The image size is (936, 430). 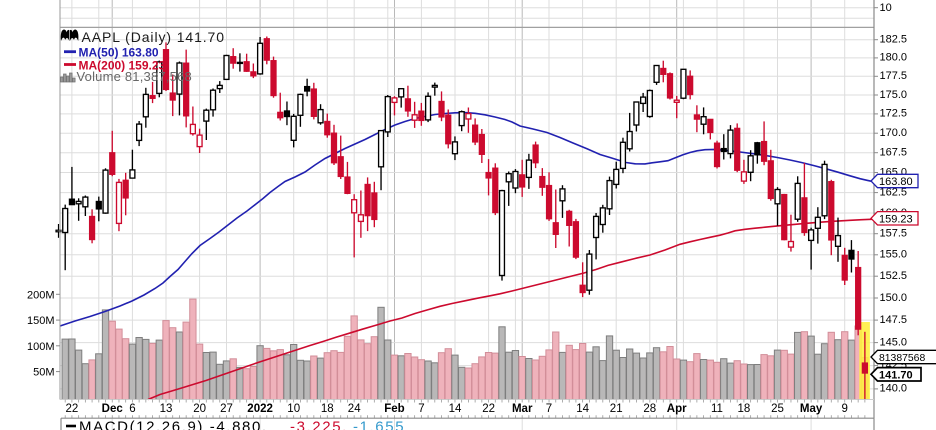 What do you see at coordinates (379, 424) in the screenshot?
I see `svg-text: -1.655` at bounding box center [379, 424].